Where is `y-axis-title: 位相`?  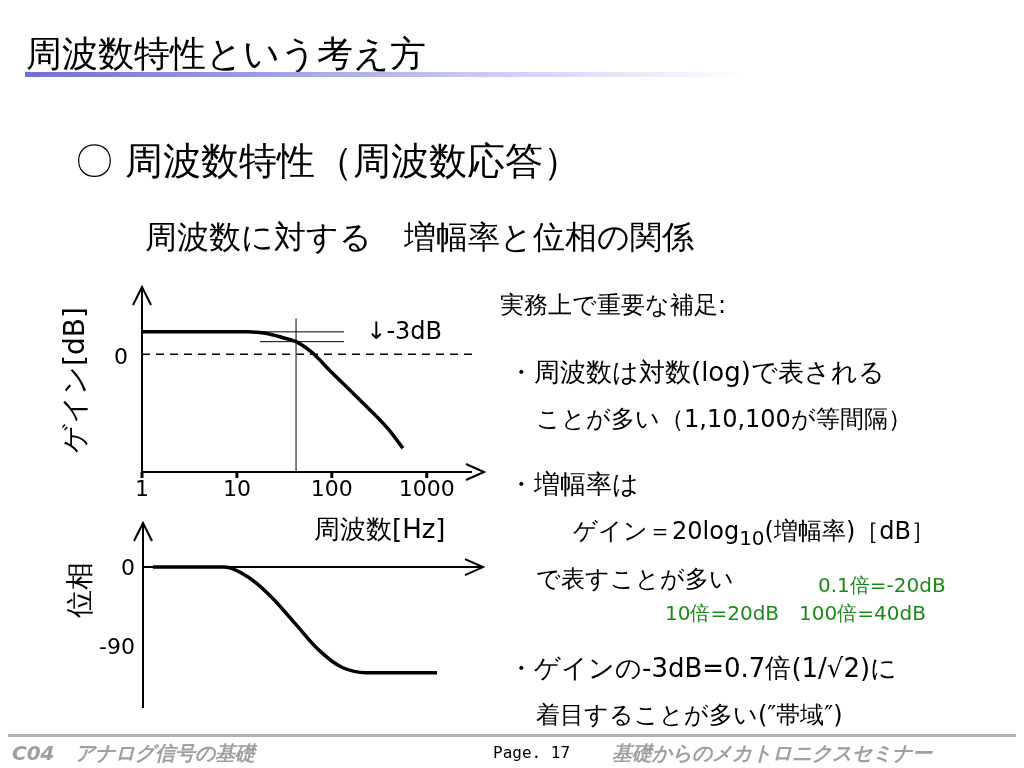
y-axis-title: 位相 is located at coordinates (79, 590).